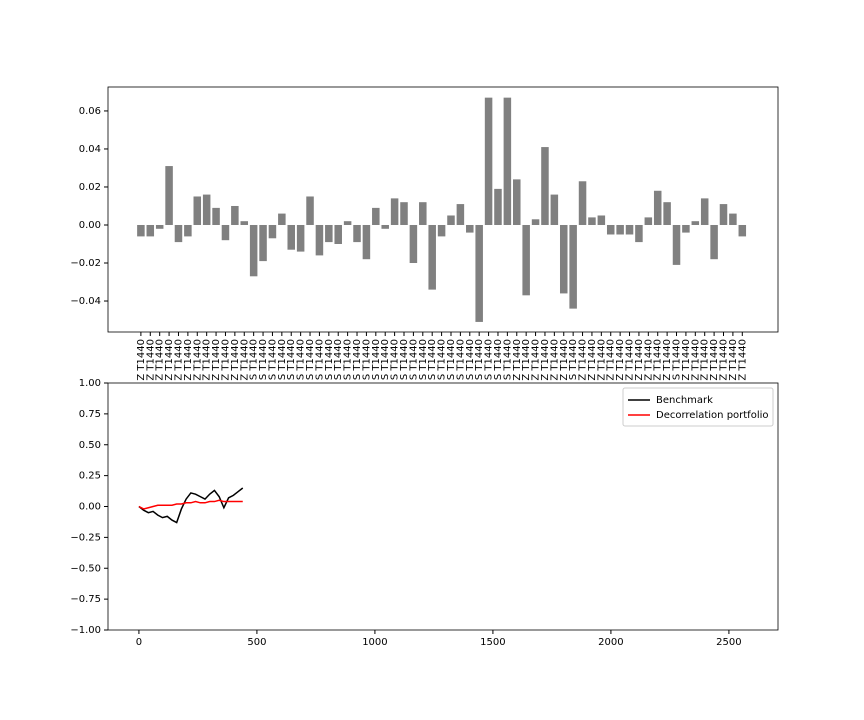  What do you see at coordinates (90, 445) in the screenshot?
I see `y-tick-label: 0.50` at bounding box center [90, 445].